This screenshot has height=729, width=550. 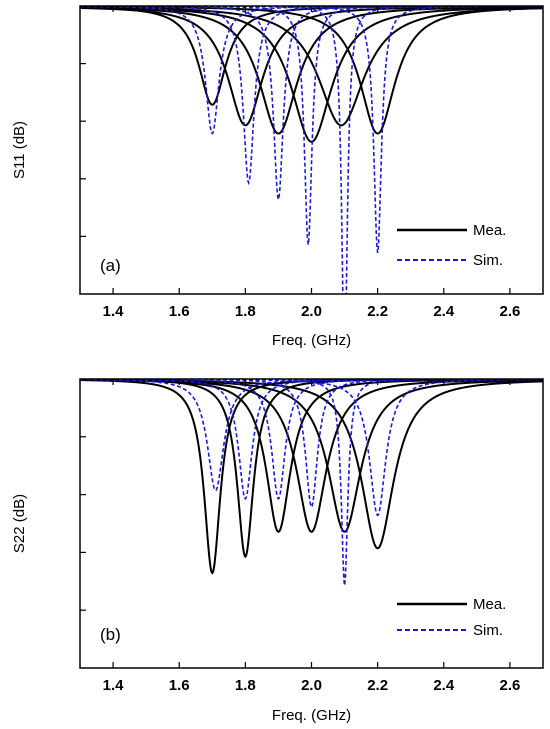 What do you see at coordinates (110, 265) in the screenshot?
I see `panel-label: (a)` at bounding box center [110, 265].